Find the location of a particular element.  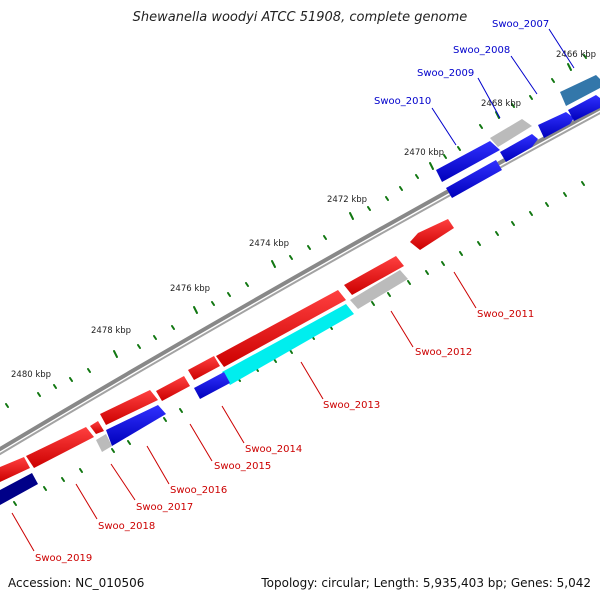

scale-label: 2472 kbp is located at coordinates (347, 200).